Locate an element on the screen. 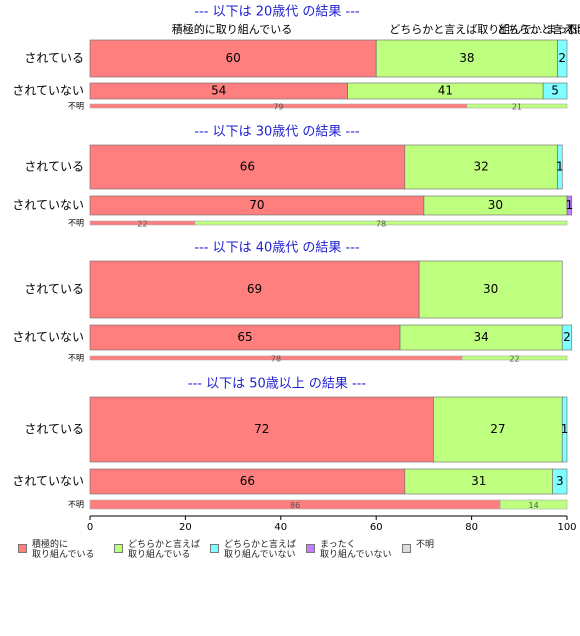  legend-item: 不明 is located at coordinates (450, 550).